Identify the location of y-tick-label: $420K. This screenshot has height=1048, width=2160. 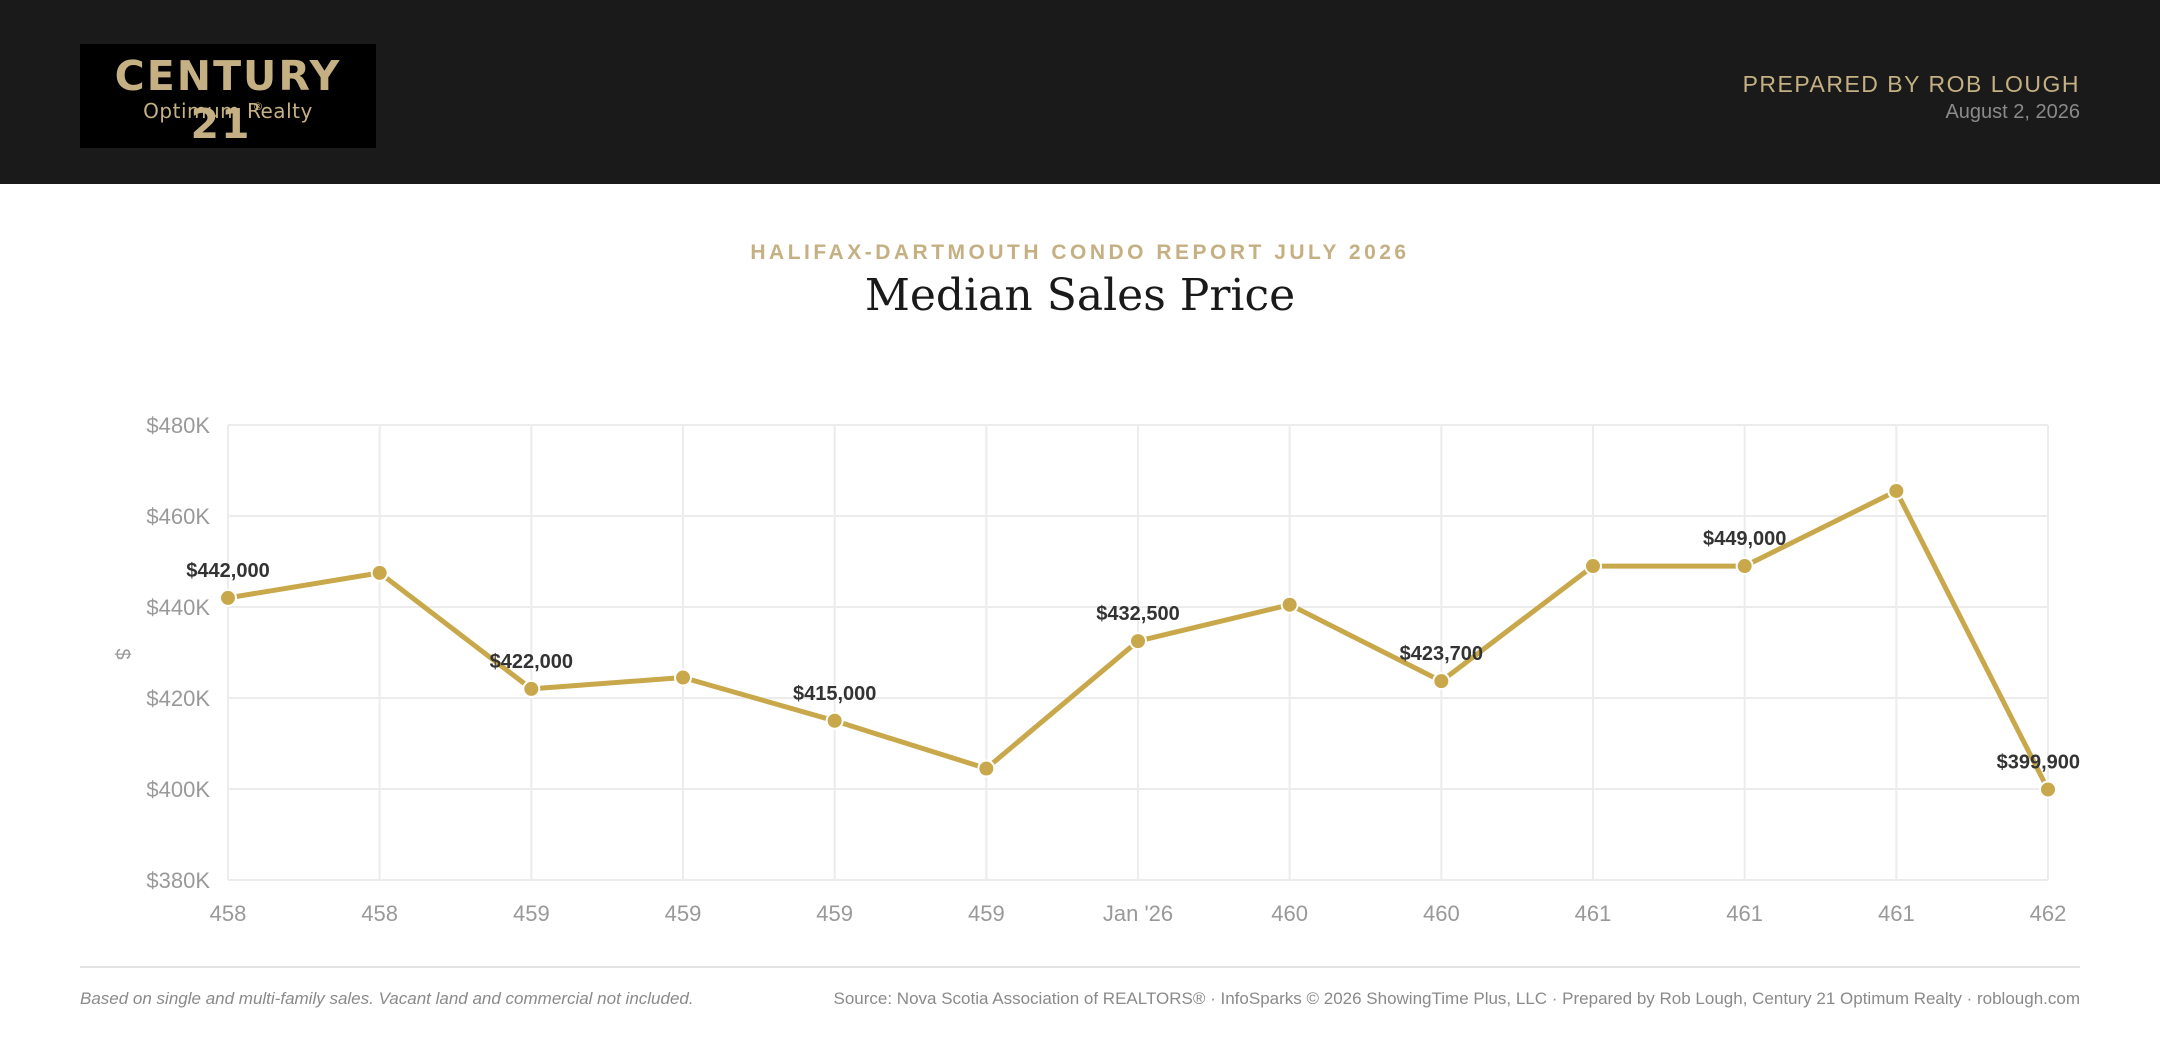
(178, 698).